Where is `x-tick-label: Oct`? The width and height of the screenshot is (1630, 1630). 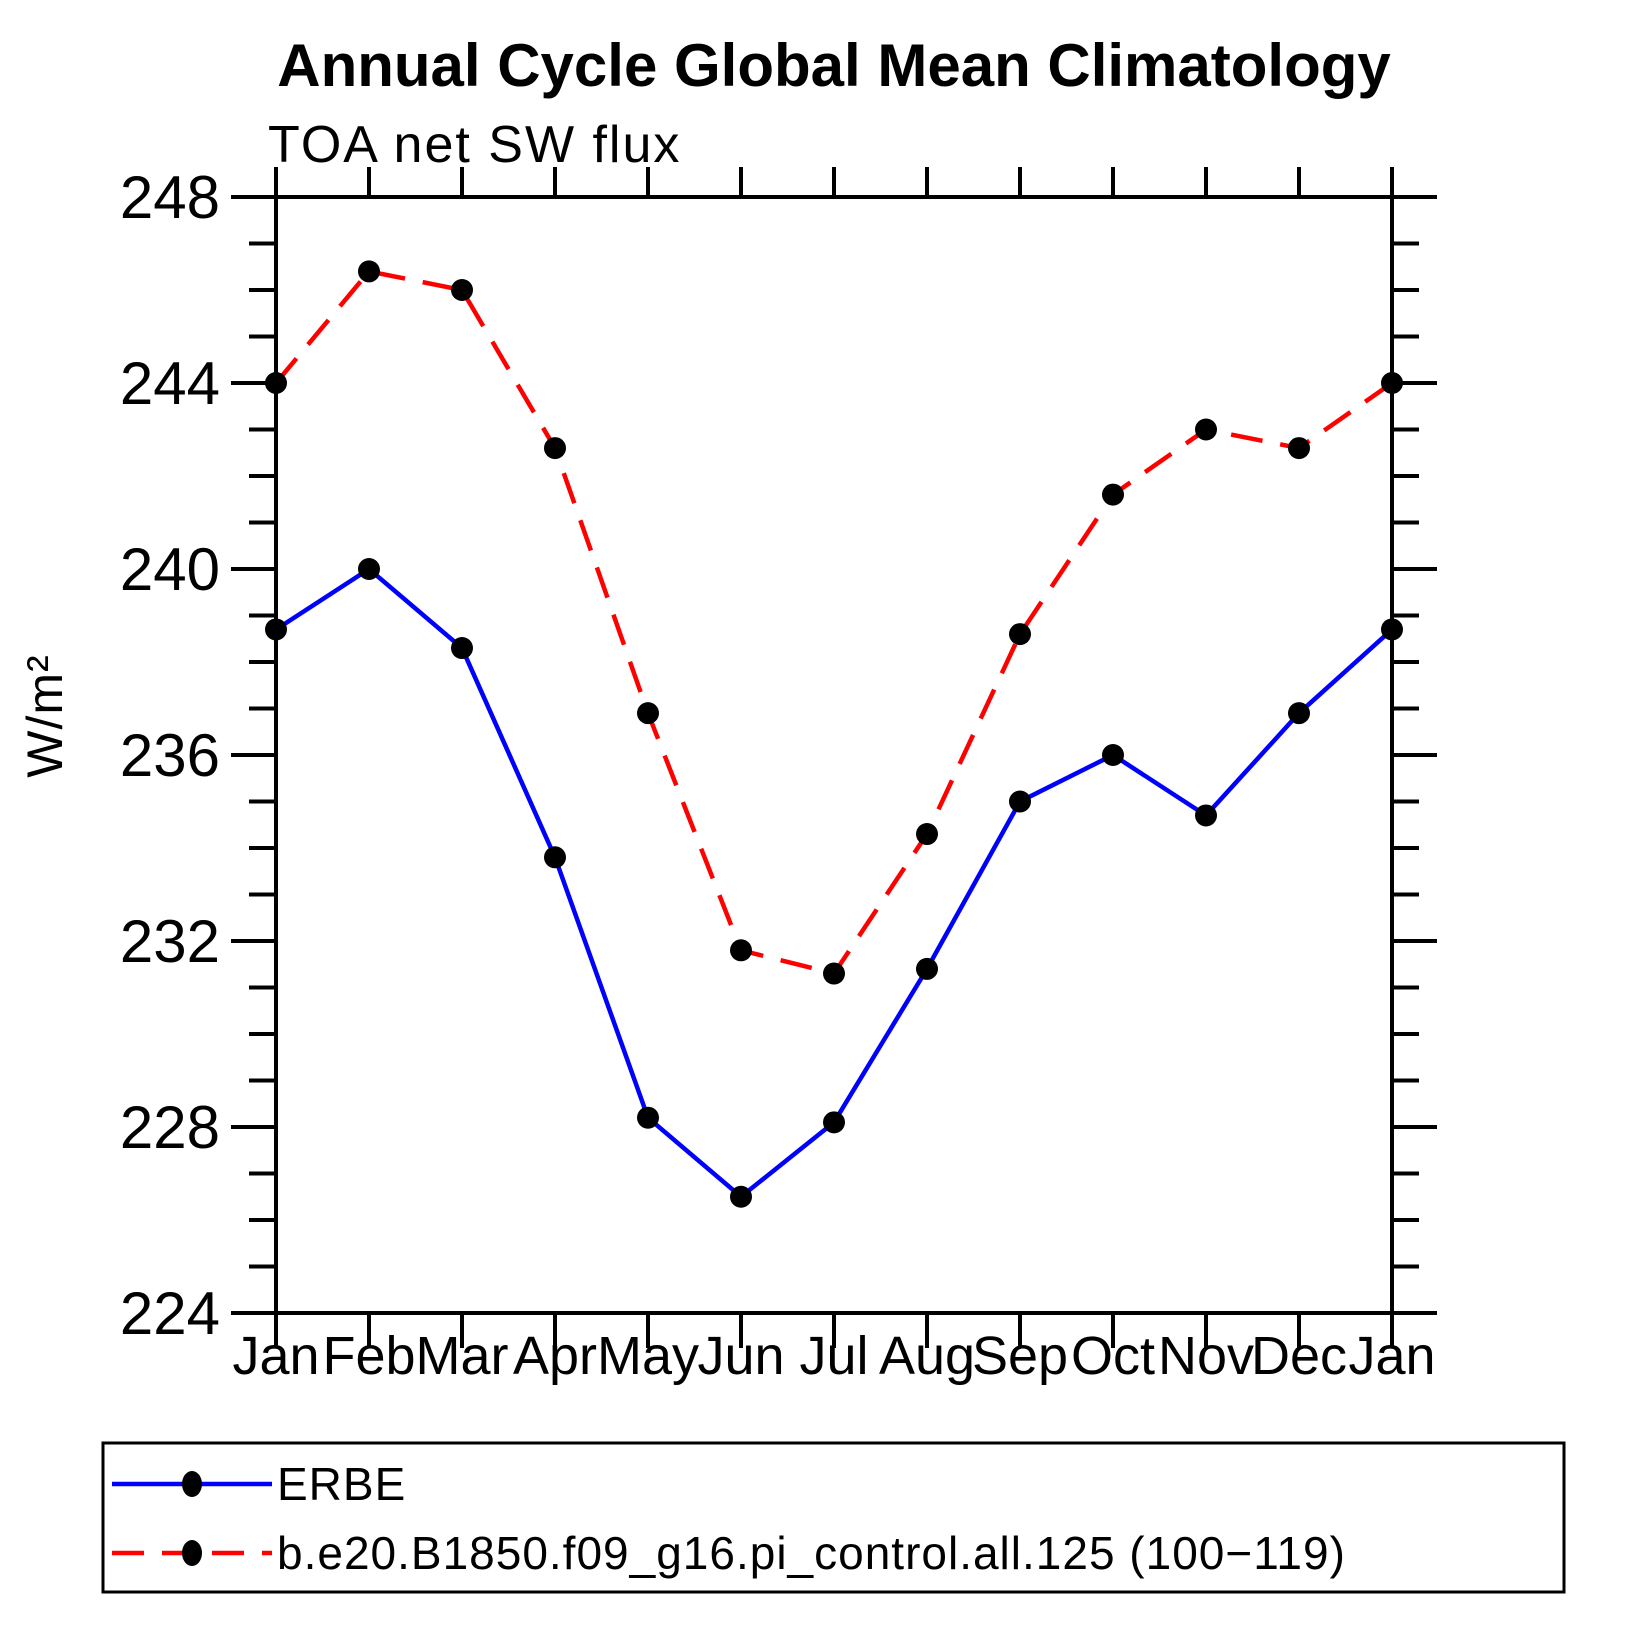 x-tick-label: Oct is located at coordinates (1113, 1356).